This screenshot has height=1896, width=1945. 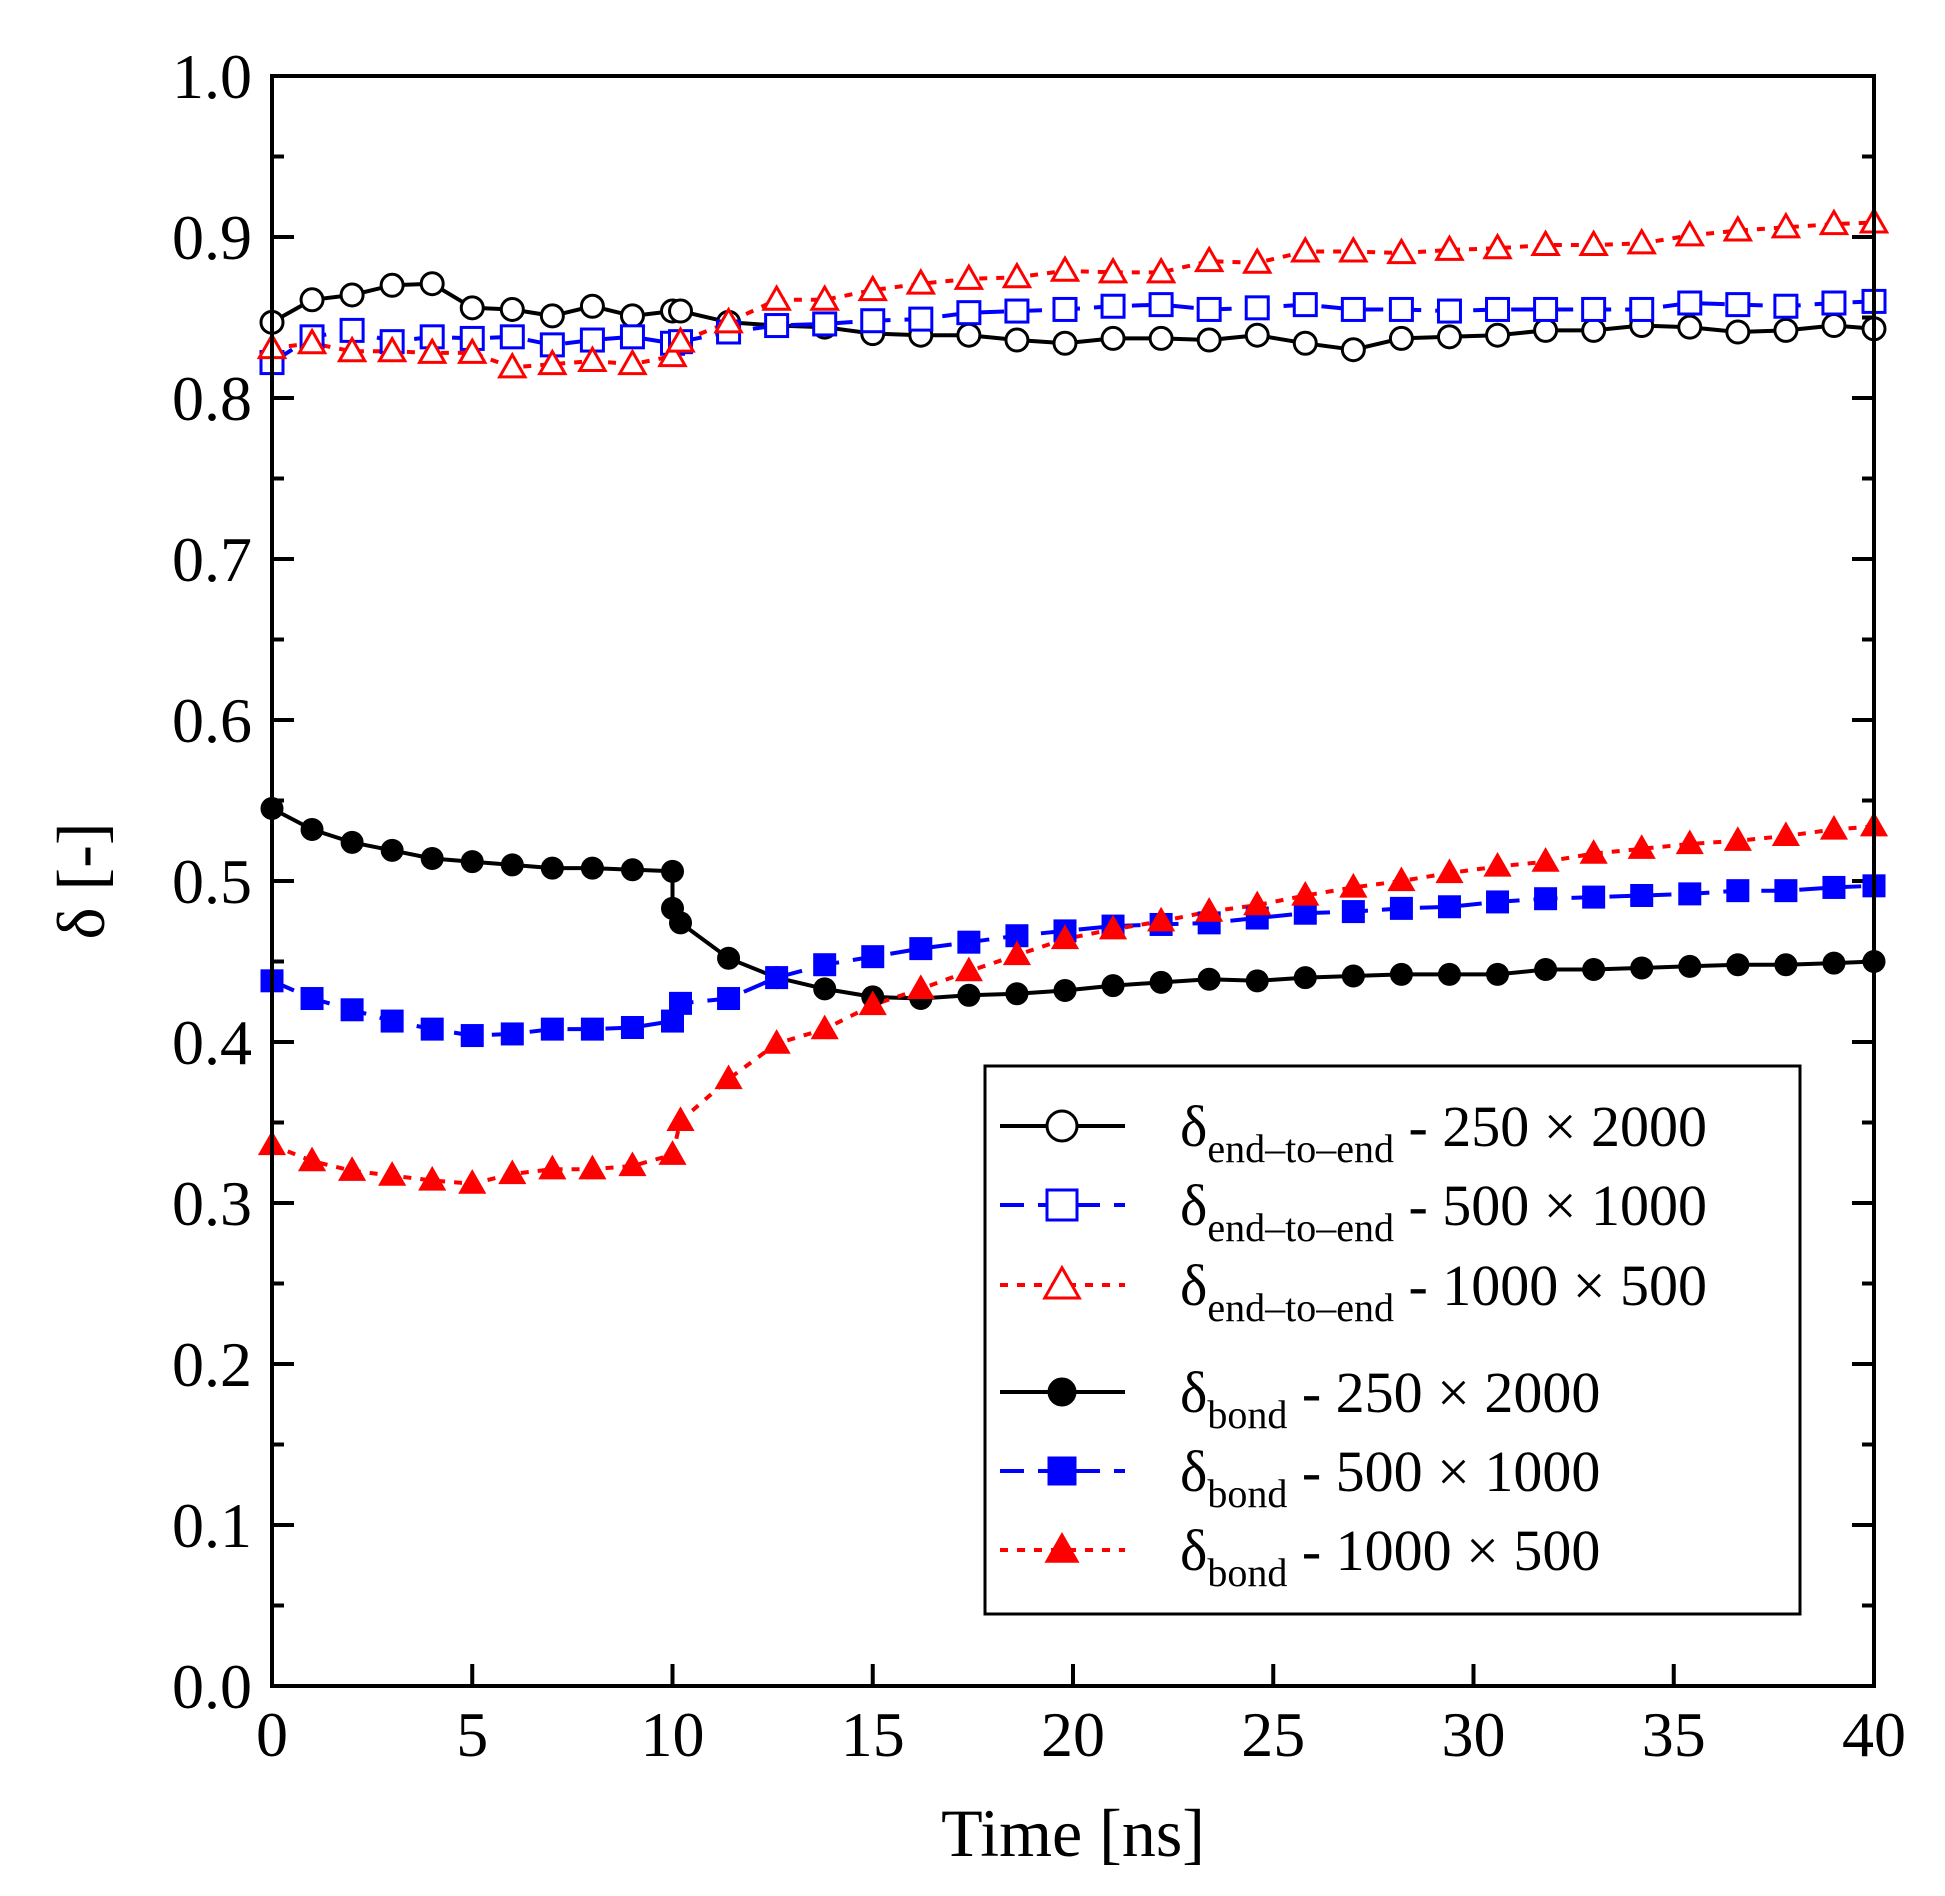 What do you see at coordinates (1550, 1126) in the screenshot?
I see `legend-config: - 250 × 2000` at bounding box center [1550, 1126].